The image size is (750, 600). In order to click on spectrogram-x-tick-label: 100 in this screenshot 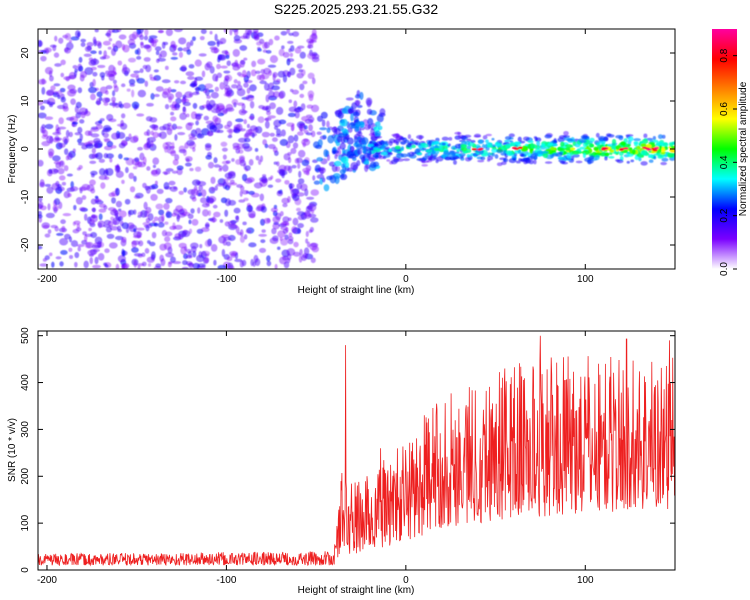, I will do `click(585, 279)`.